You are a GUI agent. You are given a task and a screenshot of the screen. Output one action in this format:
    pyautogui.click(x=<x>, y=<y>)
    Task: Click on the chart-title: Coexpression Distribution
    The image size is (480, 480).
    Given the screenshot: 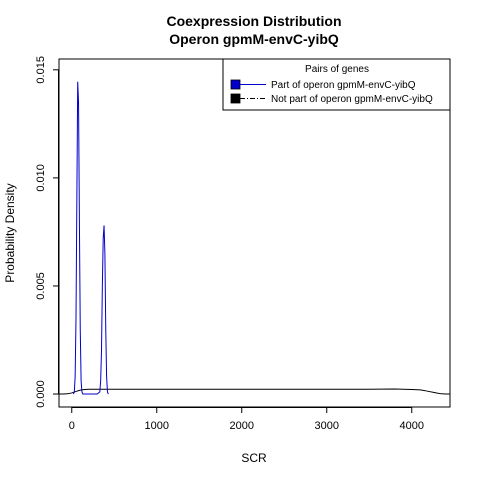 What is the action you would take?
    pyautogui.click(x=253, y=21)
    